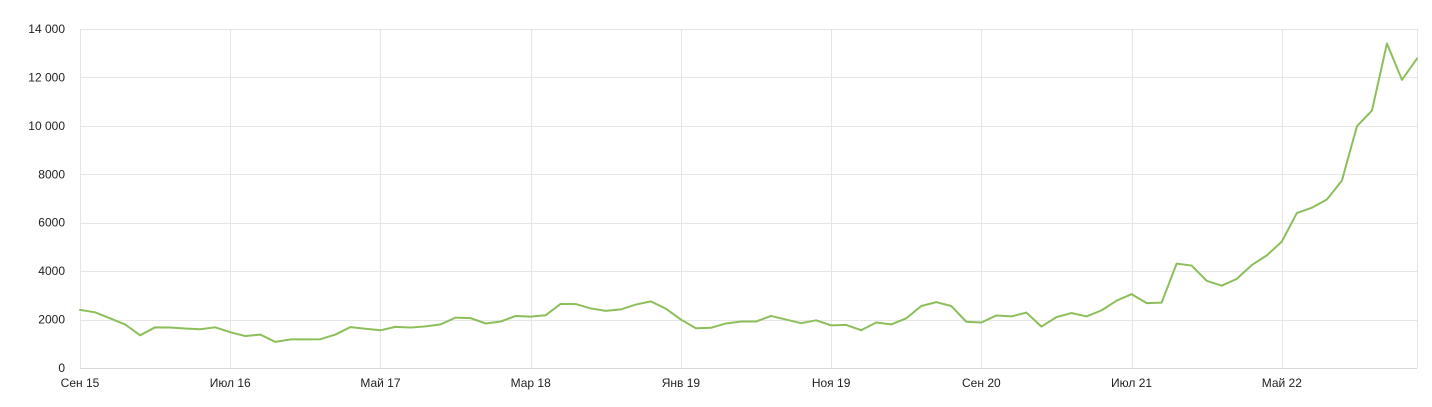 This screenshot has height=407, width=1432. Describe the element at coordinates (80, 383) in the screenshot. I see `x-tick-label: Сен 15` at that location.